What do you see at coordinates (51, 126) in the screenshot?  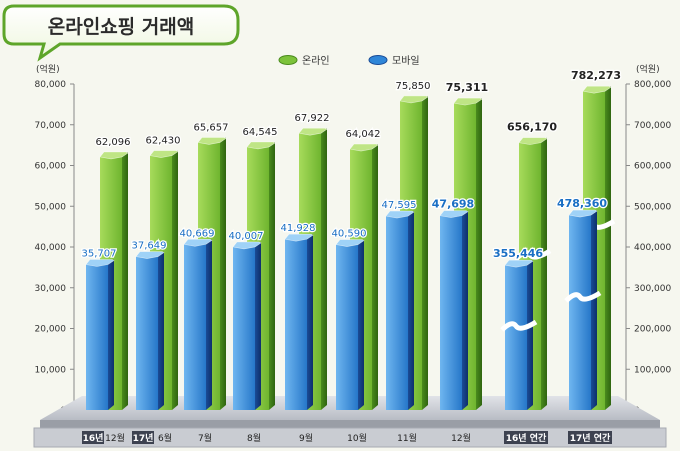 I see `left-tick-label: 70,000` at bounding box center [51, 126].